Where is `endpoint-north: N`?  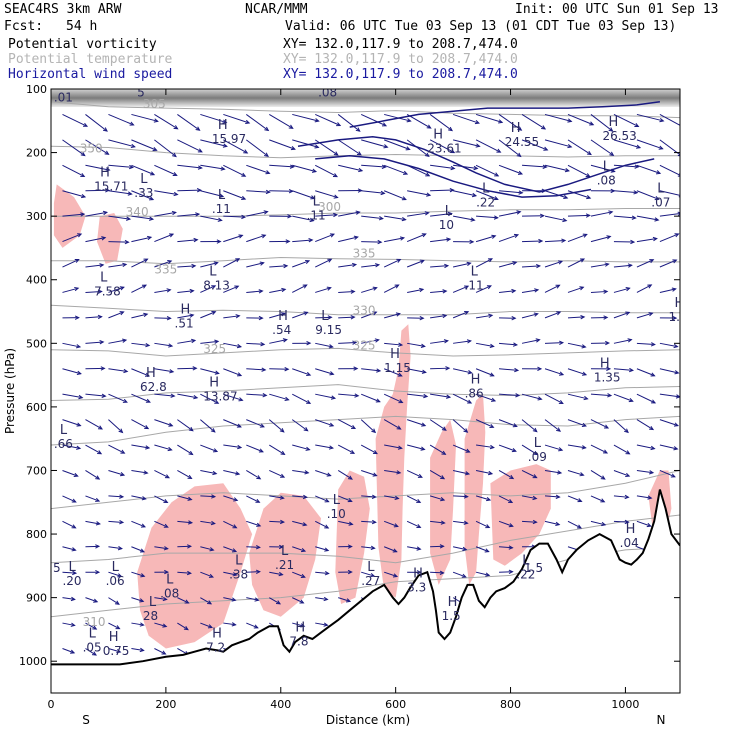
endpoint-north: N is located at coordinates (661, 720).